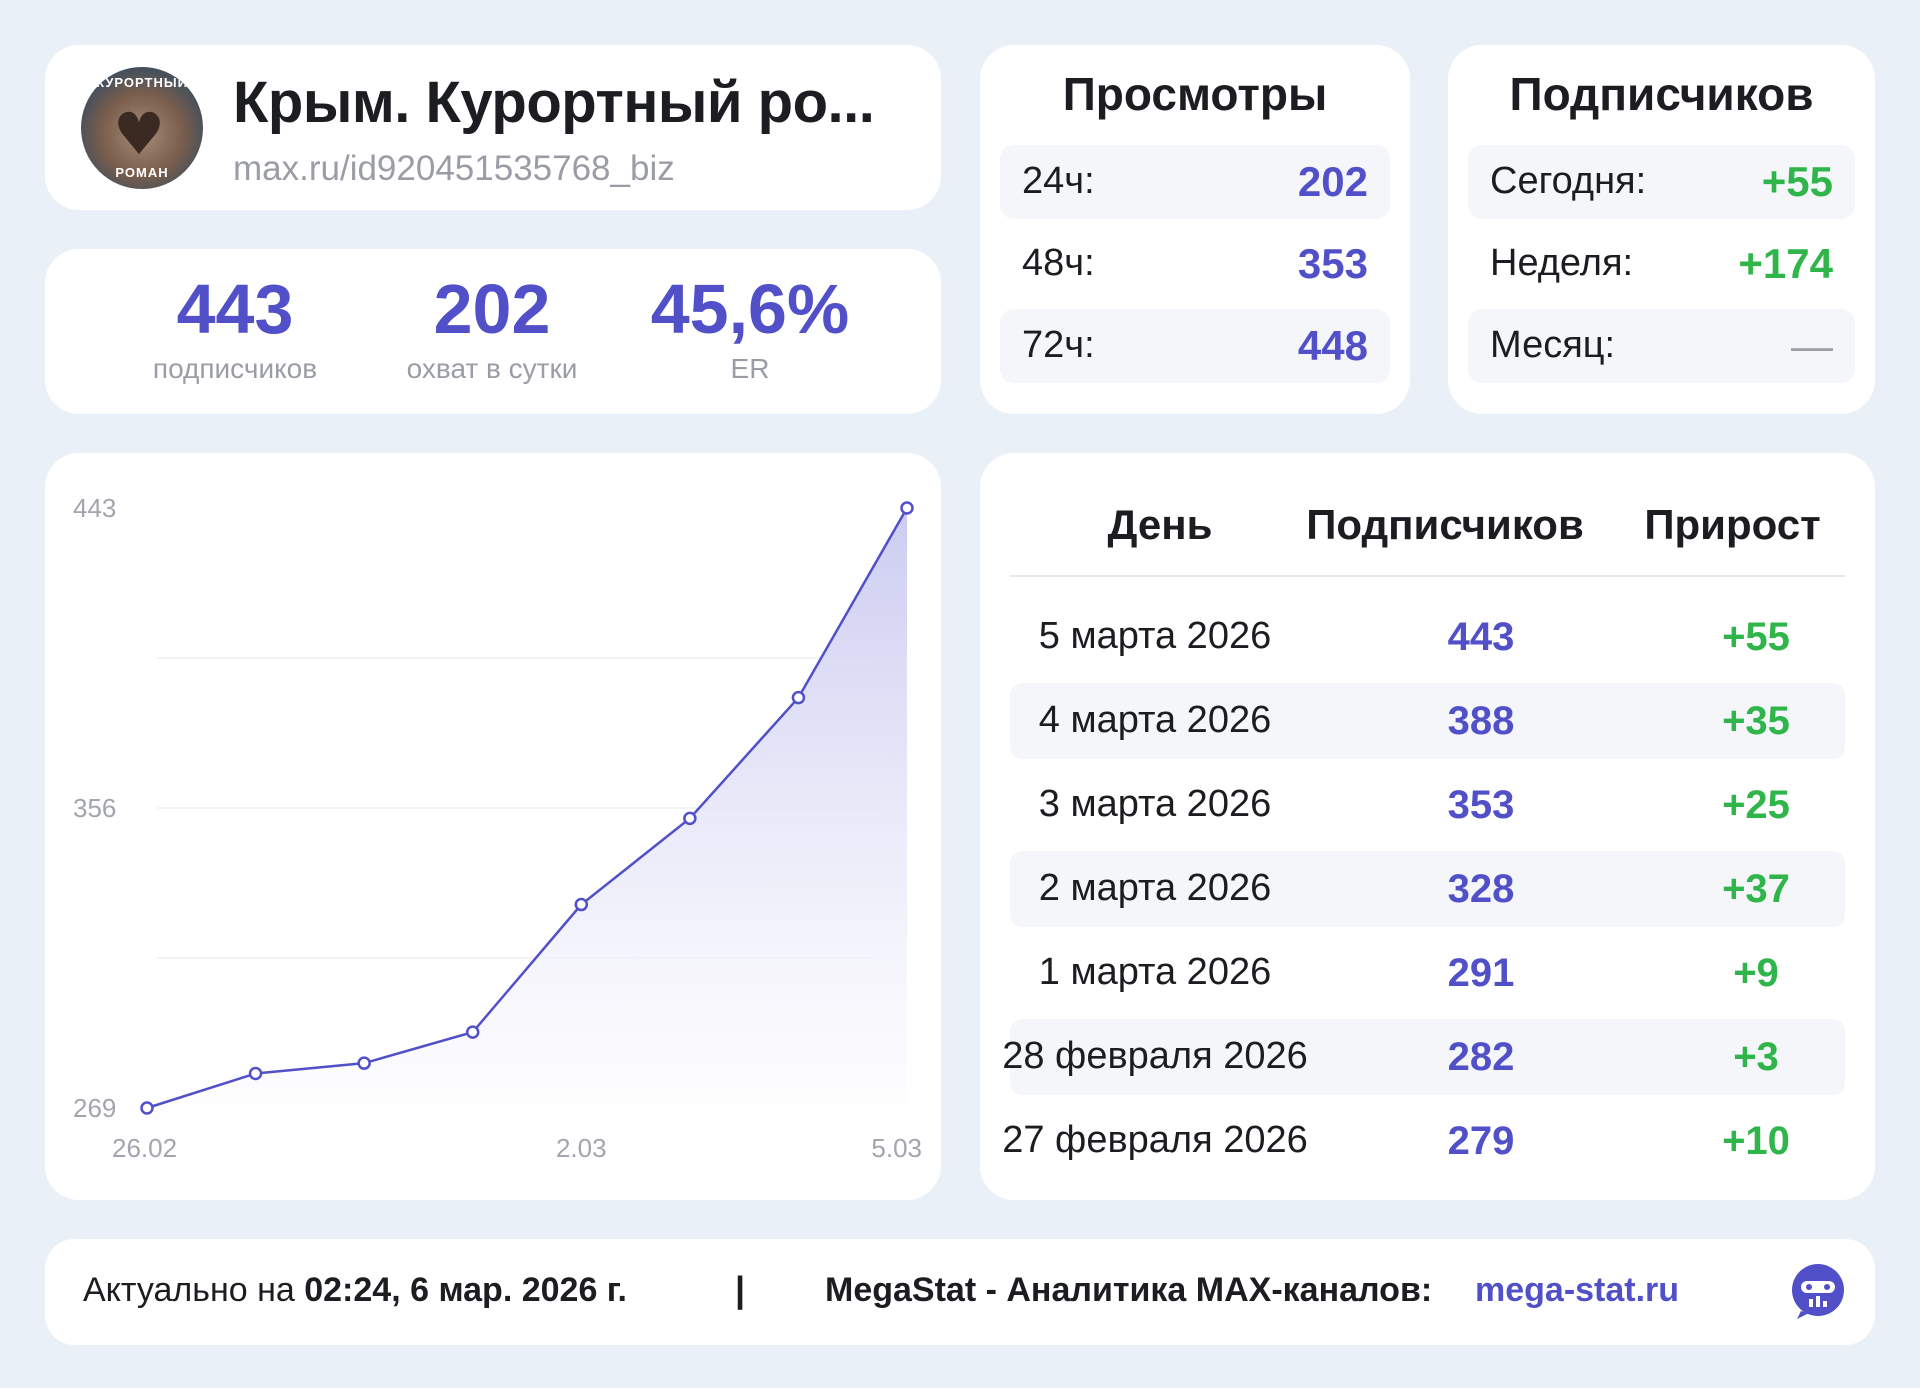 This screenshot has height=1388, width=1920. What do you see at coordinates (1427, 721) in the screenshot?
I see `table-row: 4 марта 2026 388 +35` at bounding box center [1427, 721].